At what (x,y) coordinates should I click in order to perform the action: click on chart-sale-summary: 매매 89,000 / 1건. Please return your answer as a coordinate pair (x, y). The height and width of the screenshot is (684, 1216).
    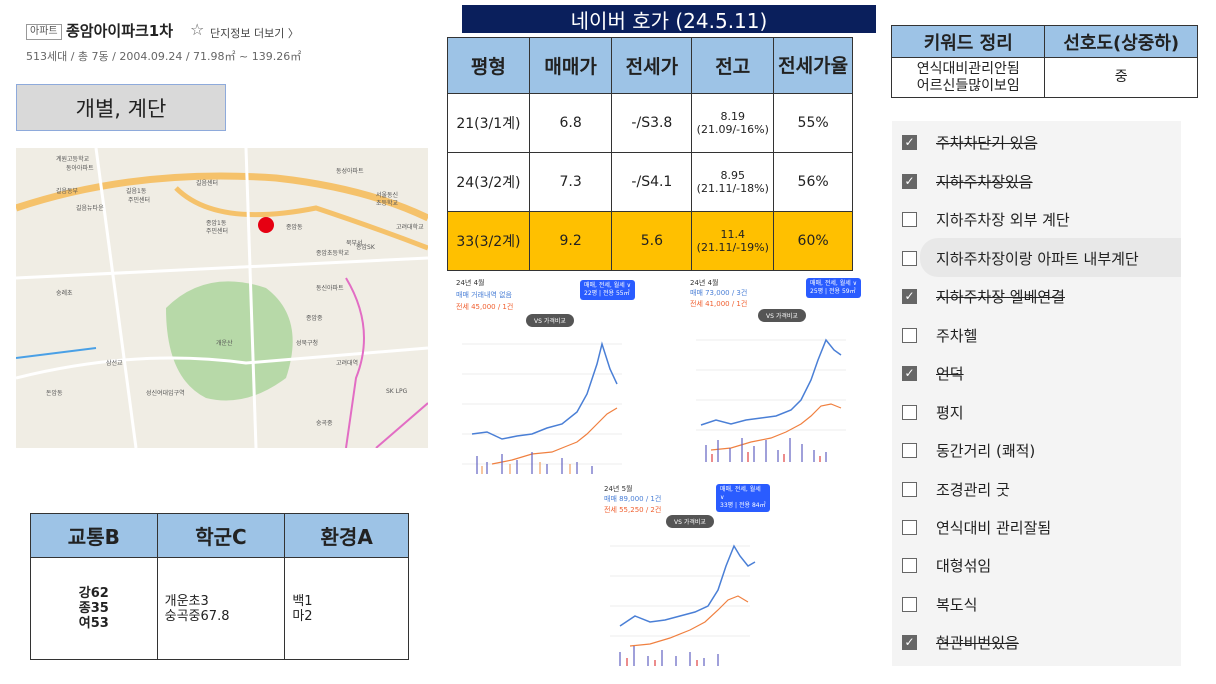
    Looking at the image, I should click on (633, 499).